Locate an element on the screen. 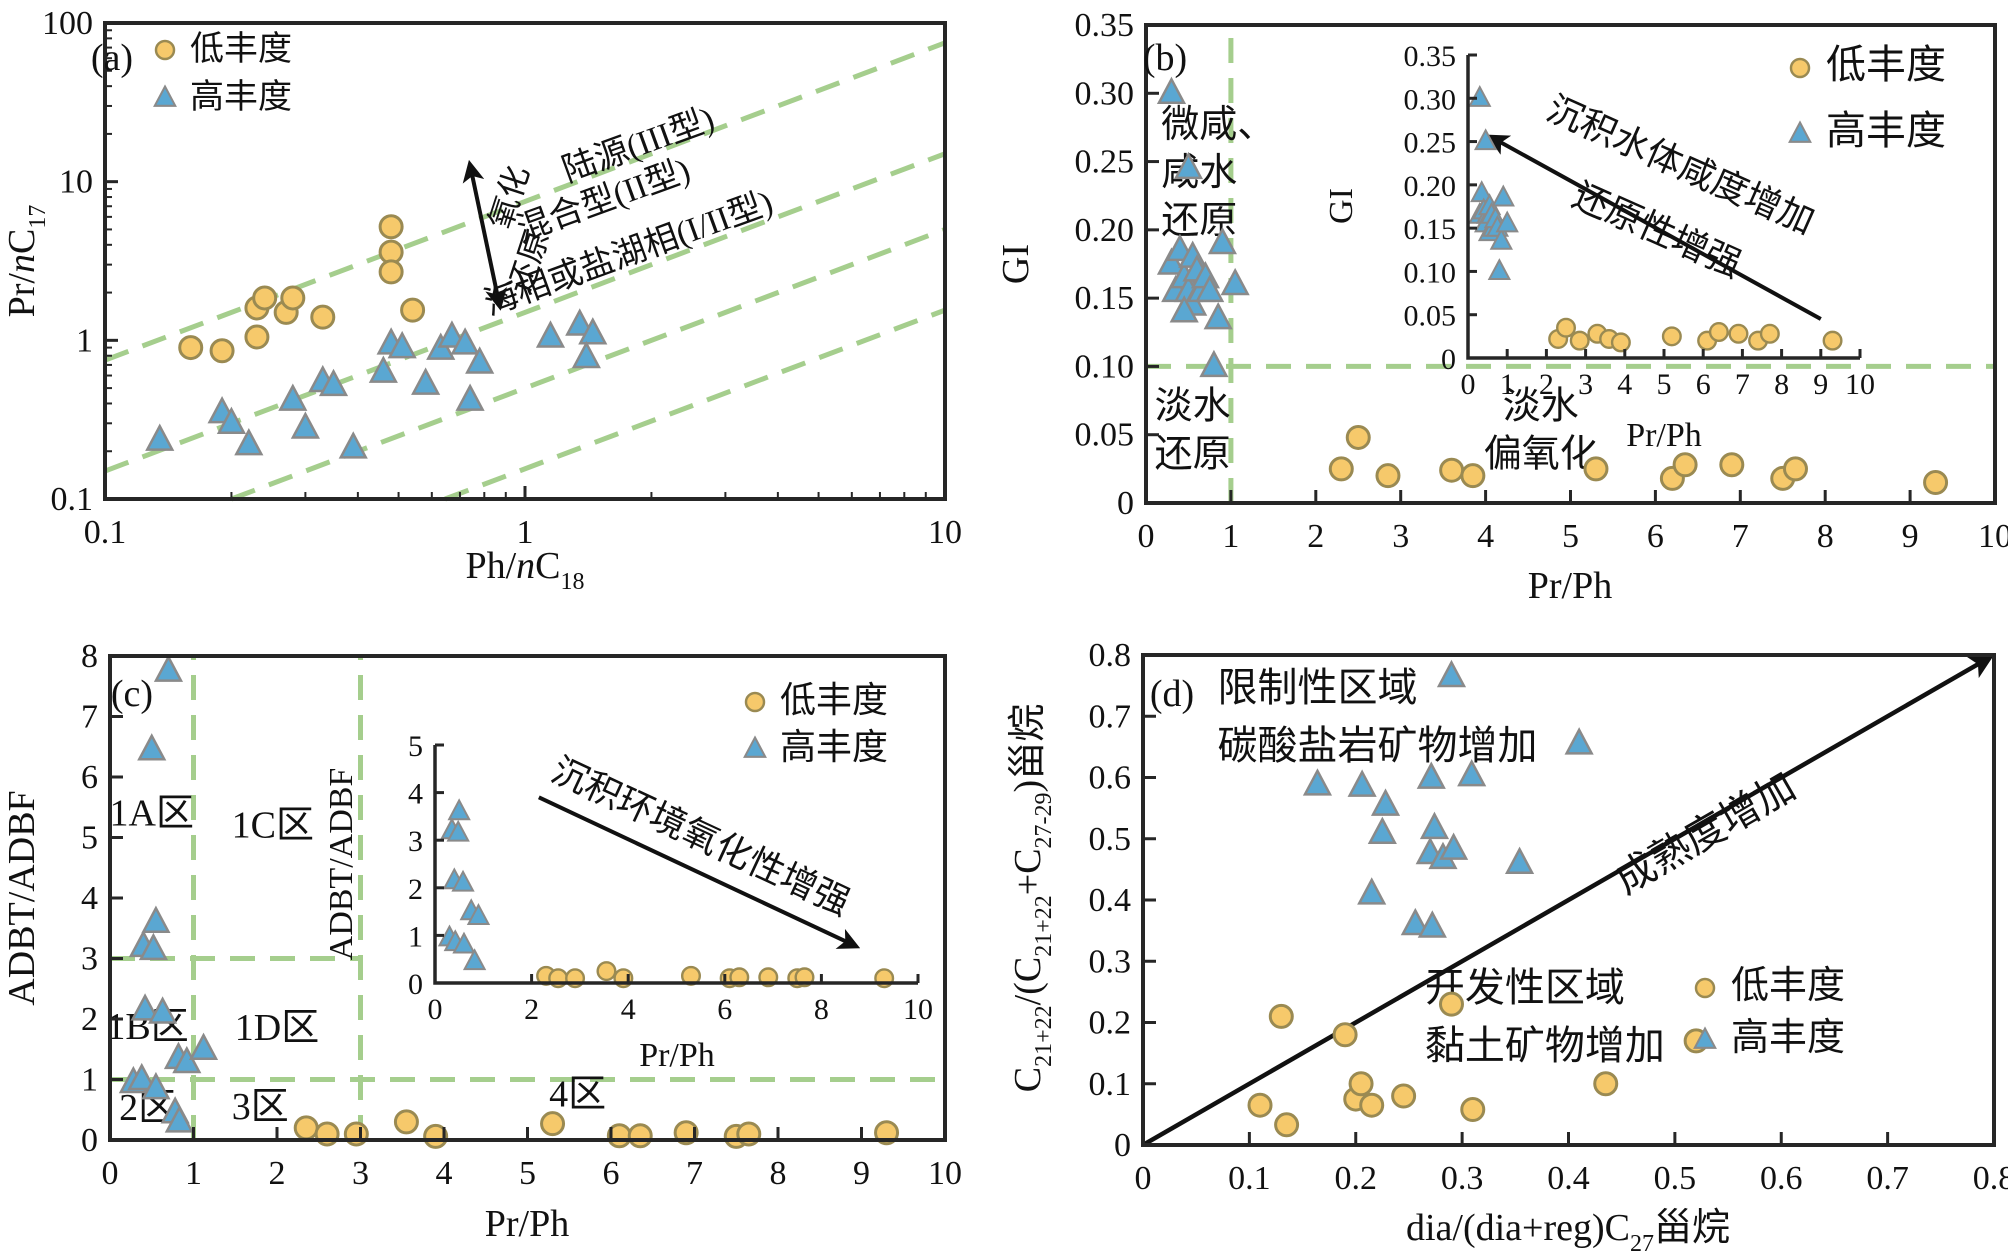 This screenshot has height=1251, width=2008. x-tick-label: 0.7 is located at coordinates (1887, 1178).